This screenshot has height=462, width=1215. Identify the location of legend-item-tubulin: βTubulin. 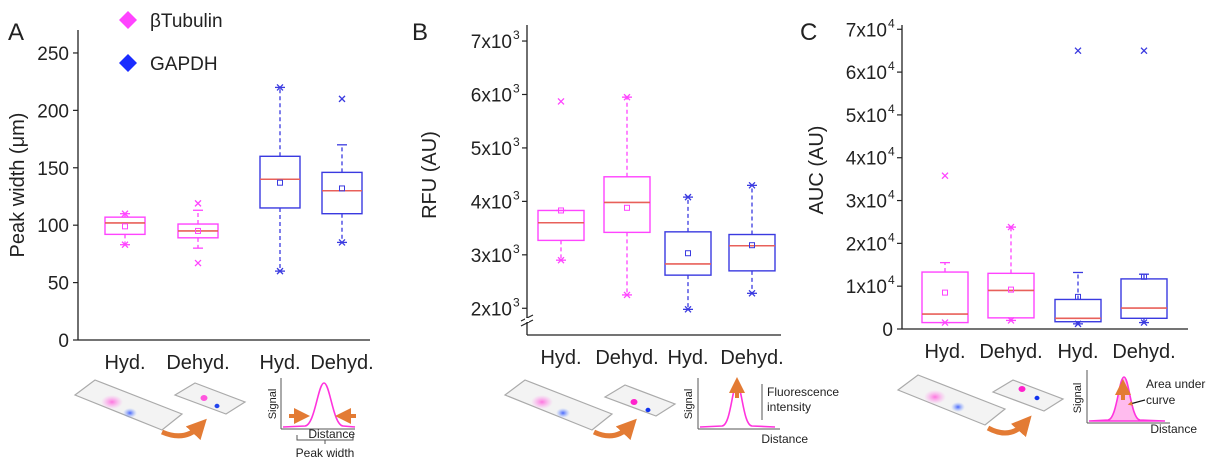
(171, 21).